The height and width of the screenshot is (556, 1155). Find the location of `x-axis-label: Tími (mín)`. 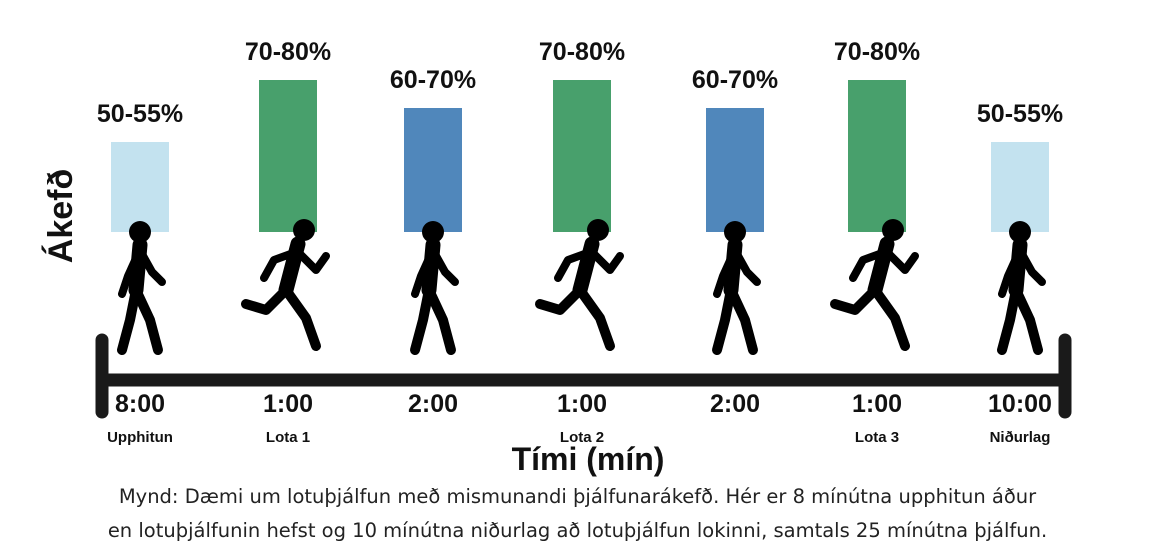

x-axis-label: Tími (mín) is located at coordinates (588, 459).